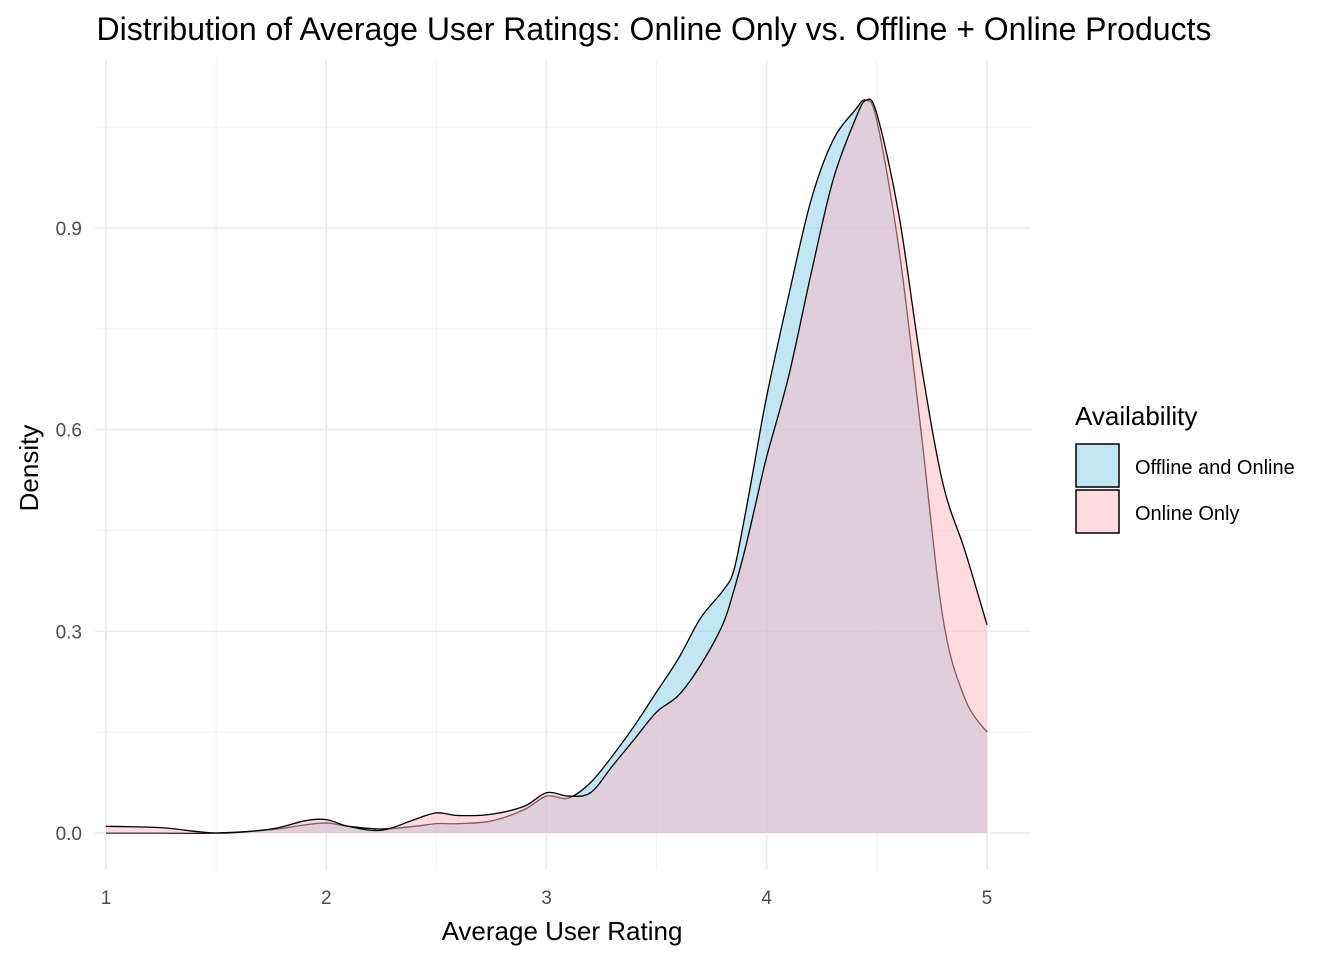 The image size is (1344, 960). Describe the element at coordinates (326, 898) in the screenshot. I see `x-tick-label: 2` at that location.